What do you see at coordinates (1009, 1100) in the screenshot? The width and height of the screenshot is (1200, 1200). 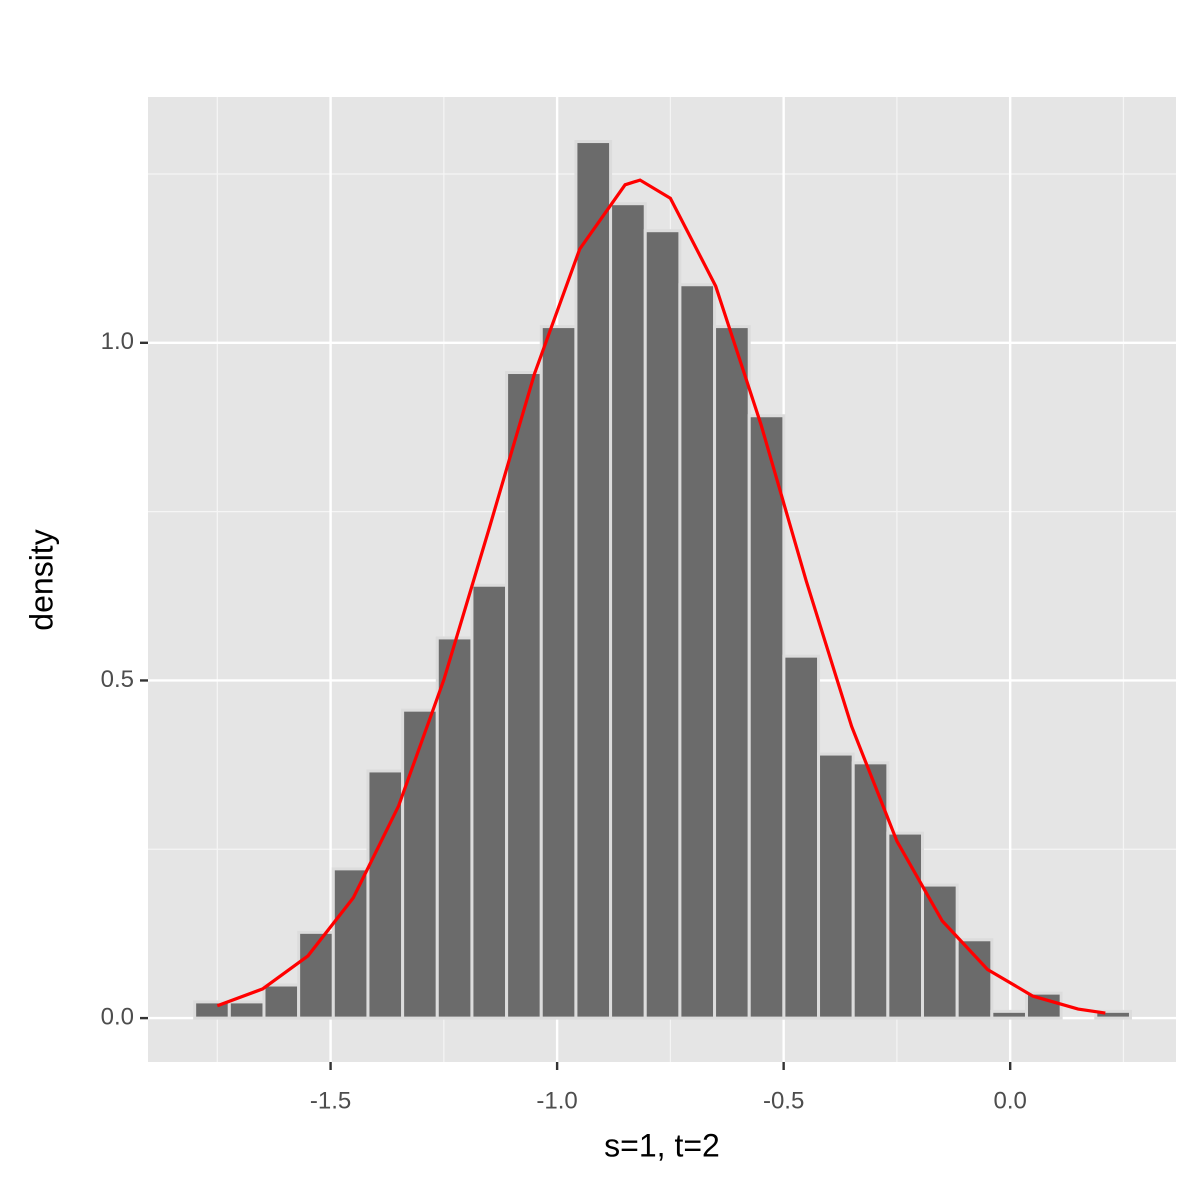 I see `x-tick-label: 0.0` at bounding box center [1009, 1100].